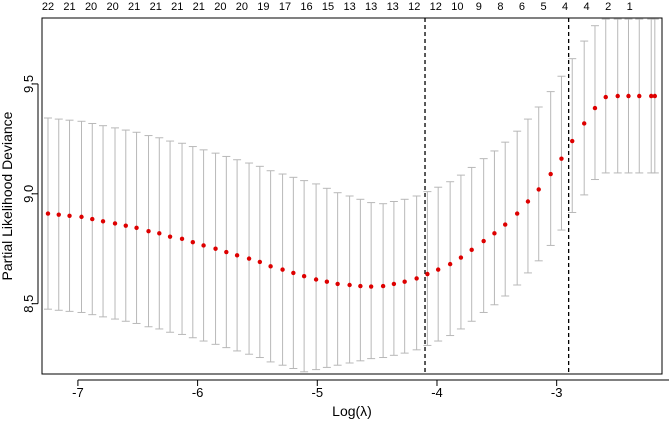 Image resolution: width=669 pixels, height=423 pixels. I want to click on top-count-label: 2, so click(608, 7).